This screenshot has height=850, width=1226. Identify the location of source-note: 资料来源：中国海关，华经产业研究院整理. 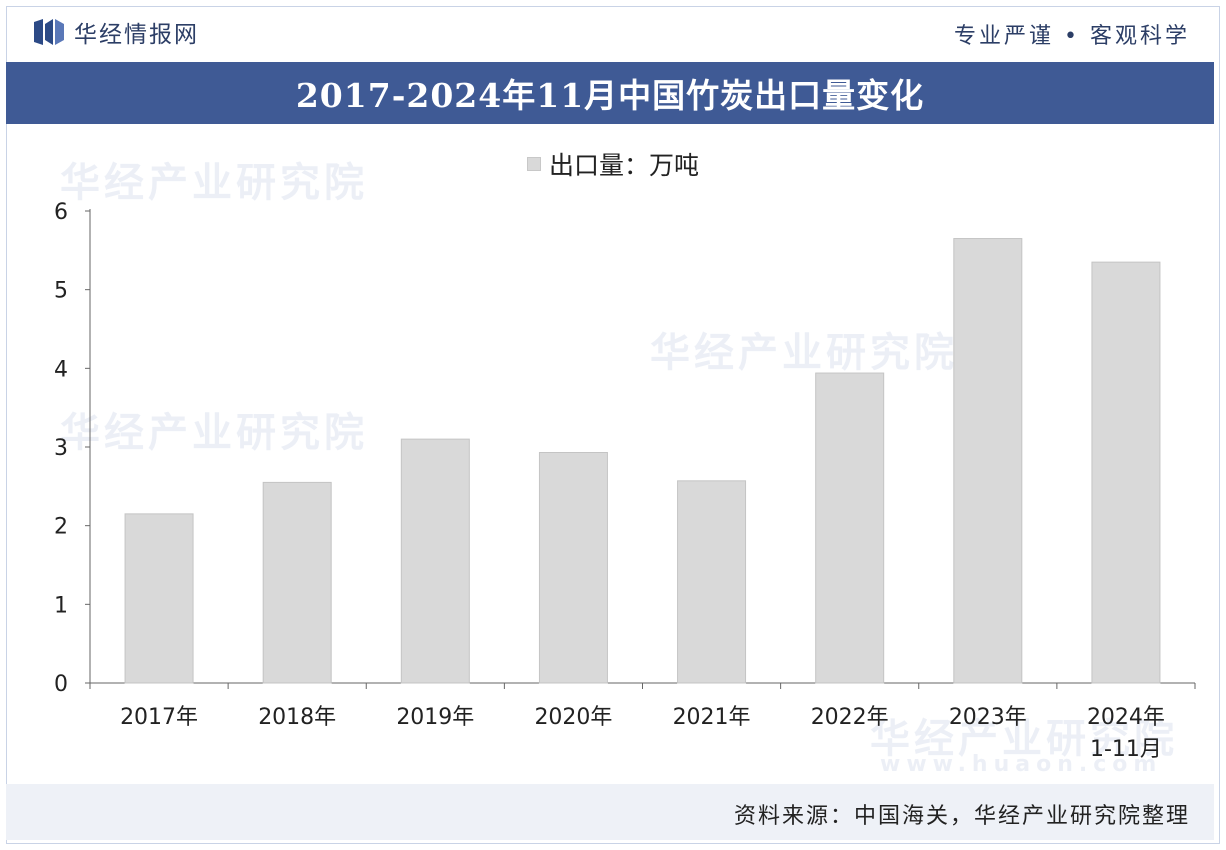
(961, 816).